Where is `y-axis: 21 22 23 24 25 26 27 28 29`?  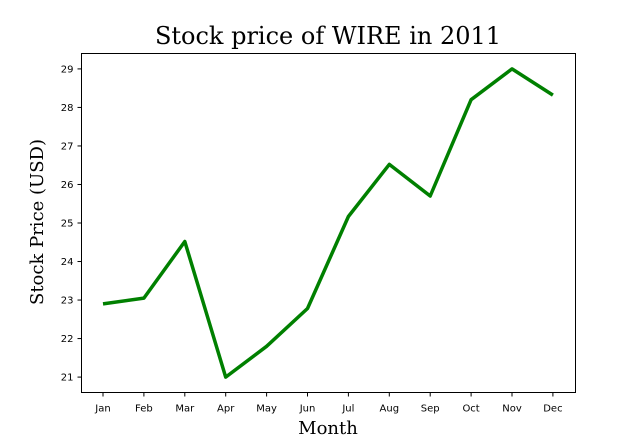 y-axis: 21 22 23 24 25 26 27 28 29 is located at coordinates (71, 224).